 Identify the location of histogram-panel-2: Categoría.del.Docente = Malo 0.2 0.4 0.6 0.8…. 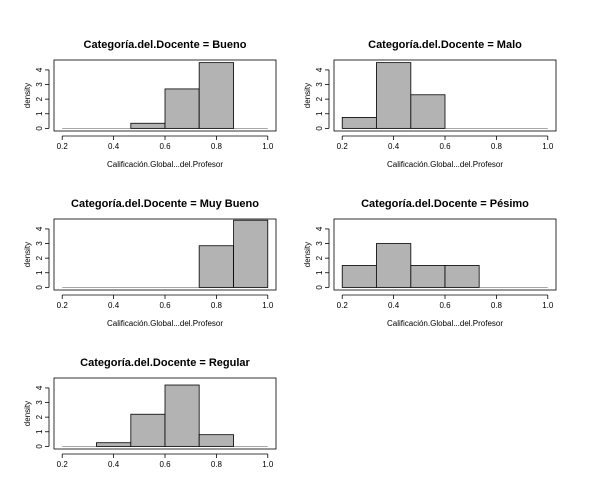
(430, 104).